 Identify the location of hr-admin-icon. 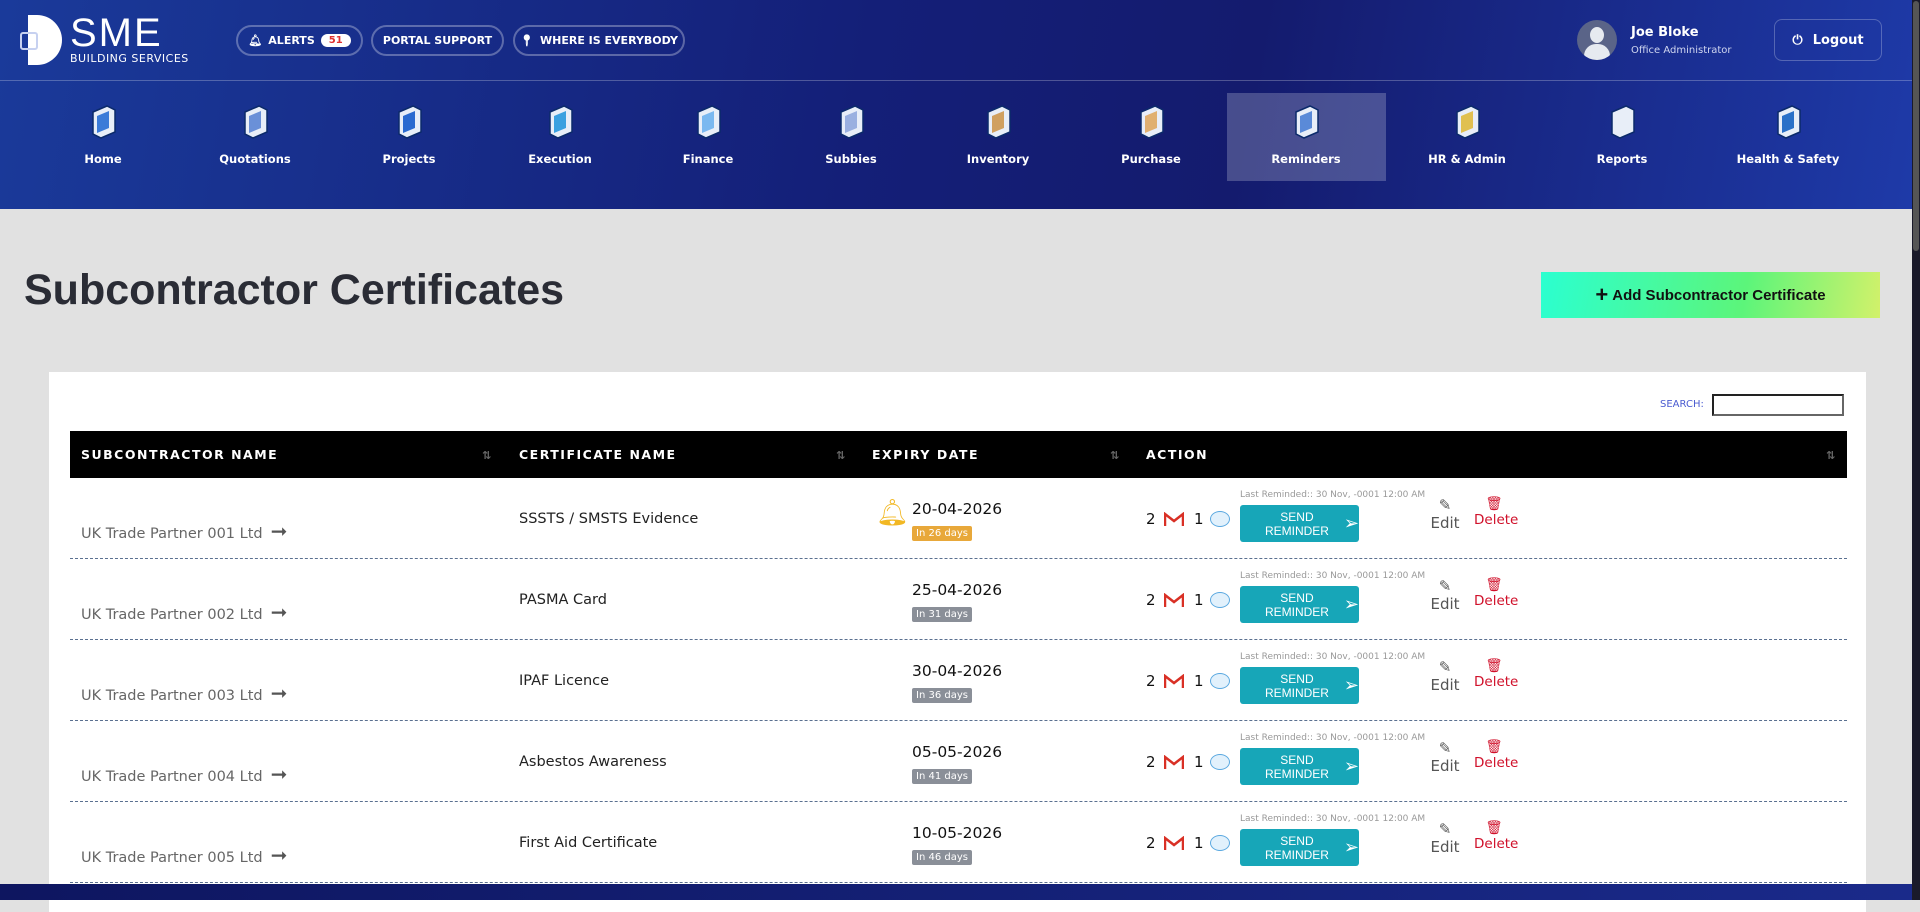
(1468, 122).